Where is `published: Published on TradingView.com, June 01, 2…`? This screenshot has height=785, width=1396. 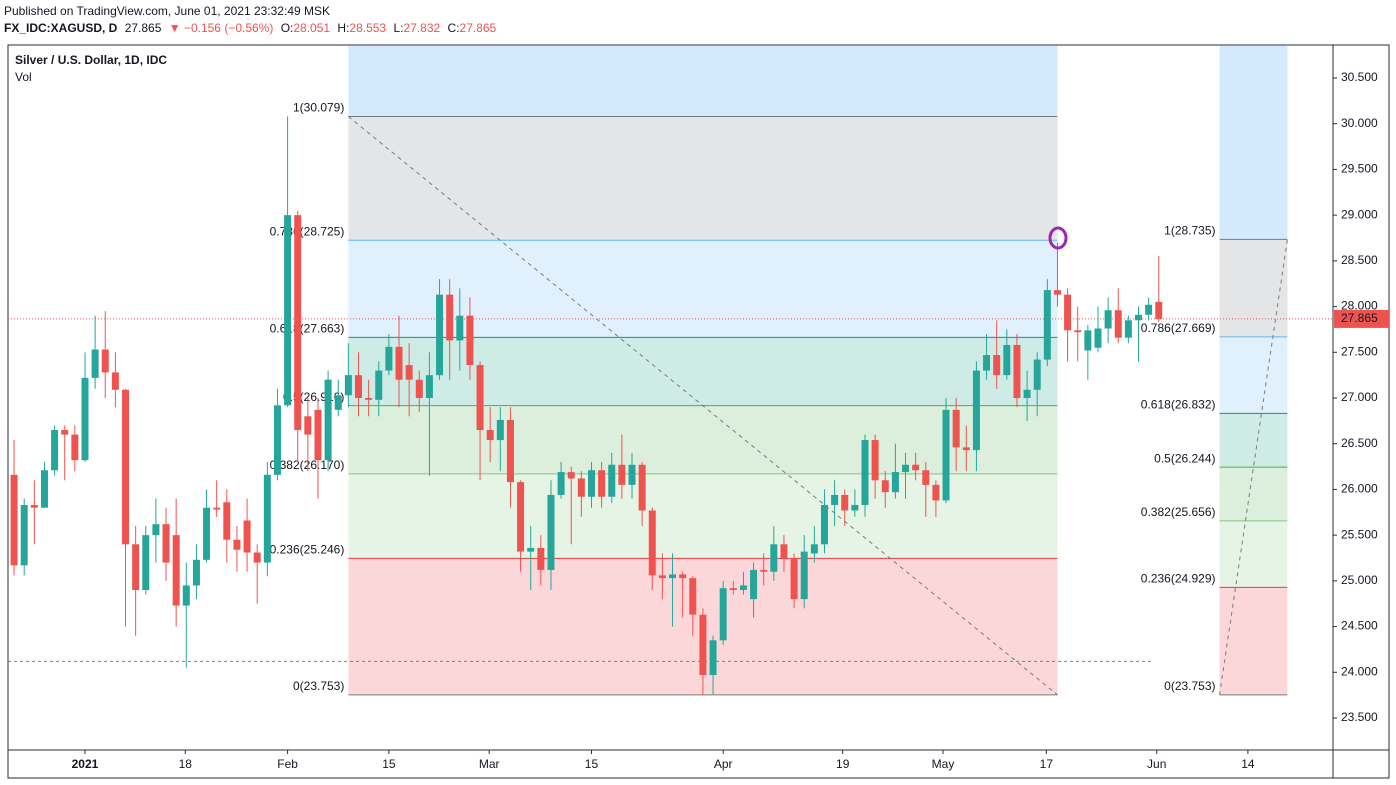
published: Published on TradingView.com, June 01, 2… is located at coordinates (167, 11).